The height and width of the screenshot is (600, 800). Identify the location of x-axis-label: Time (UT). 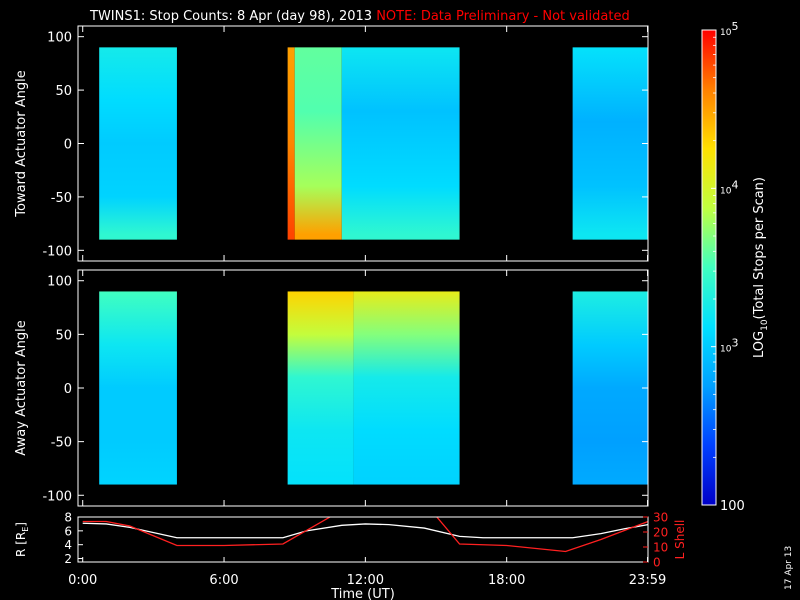
(362, 593).